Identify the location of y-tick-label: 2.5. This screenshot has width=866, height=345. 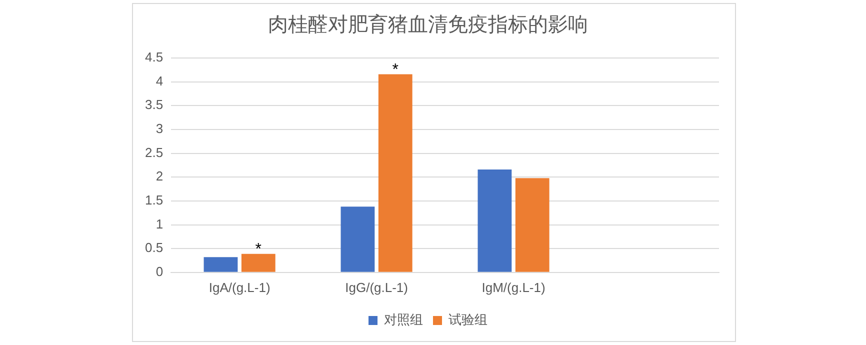
(154, 152).